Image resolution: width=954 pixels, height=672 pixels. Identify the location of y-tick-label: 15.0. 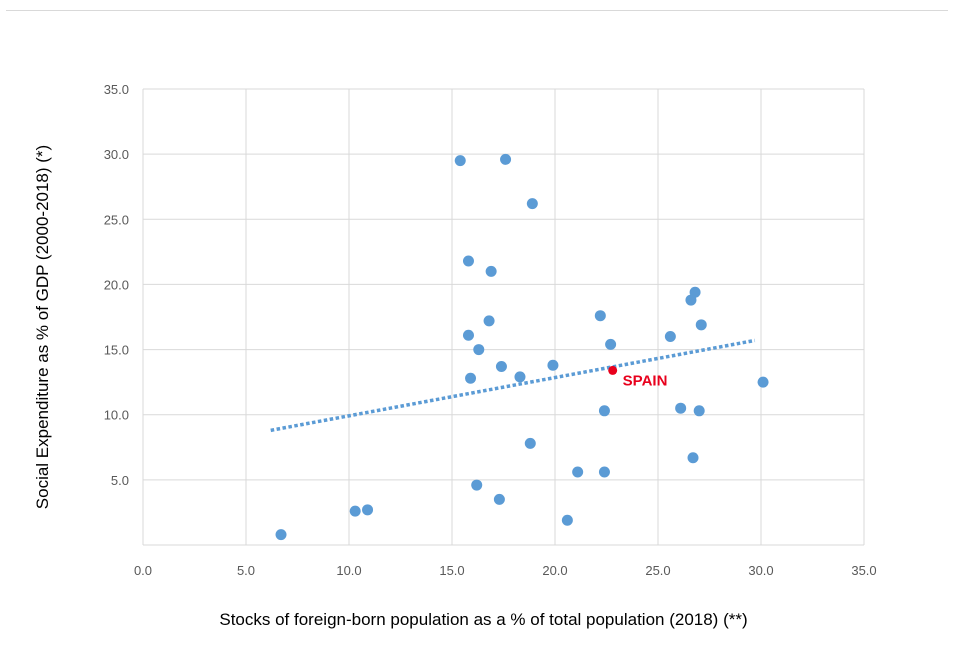
(116, 350).